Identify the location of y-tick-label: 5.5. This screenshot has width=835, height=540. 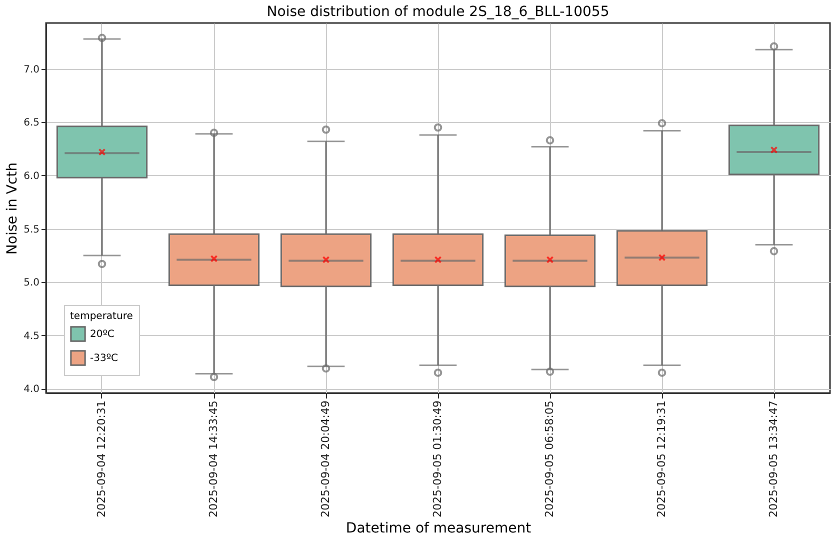
(32, 230).